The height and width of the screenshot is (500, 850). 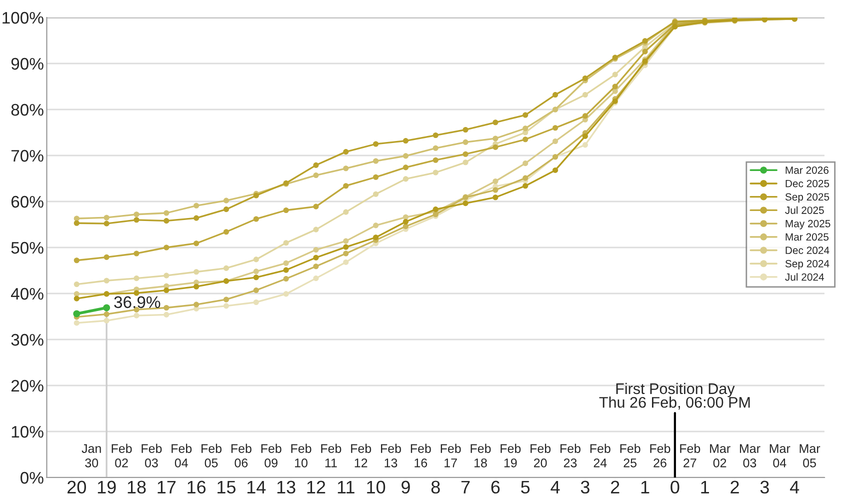 I want to click on annotation: Feb 23, so click(x=570, y=456).